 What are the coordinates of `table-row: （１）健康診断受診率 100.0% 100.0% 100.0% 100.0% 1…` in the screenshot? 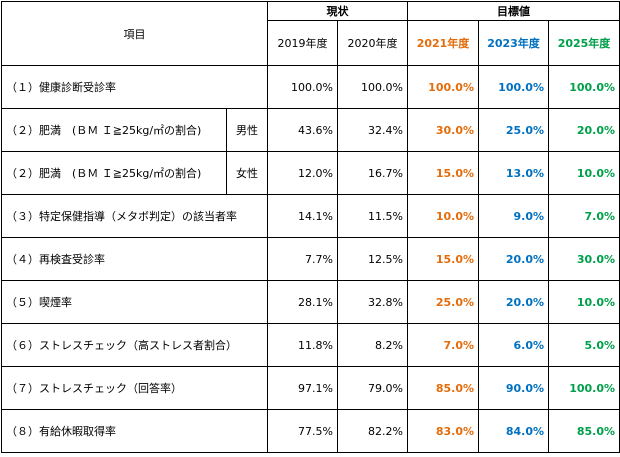 It's located at (310, 87).